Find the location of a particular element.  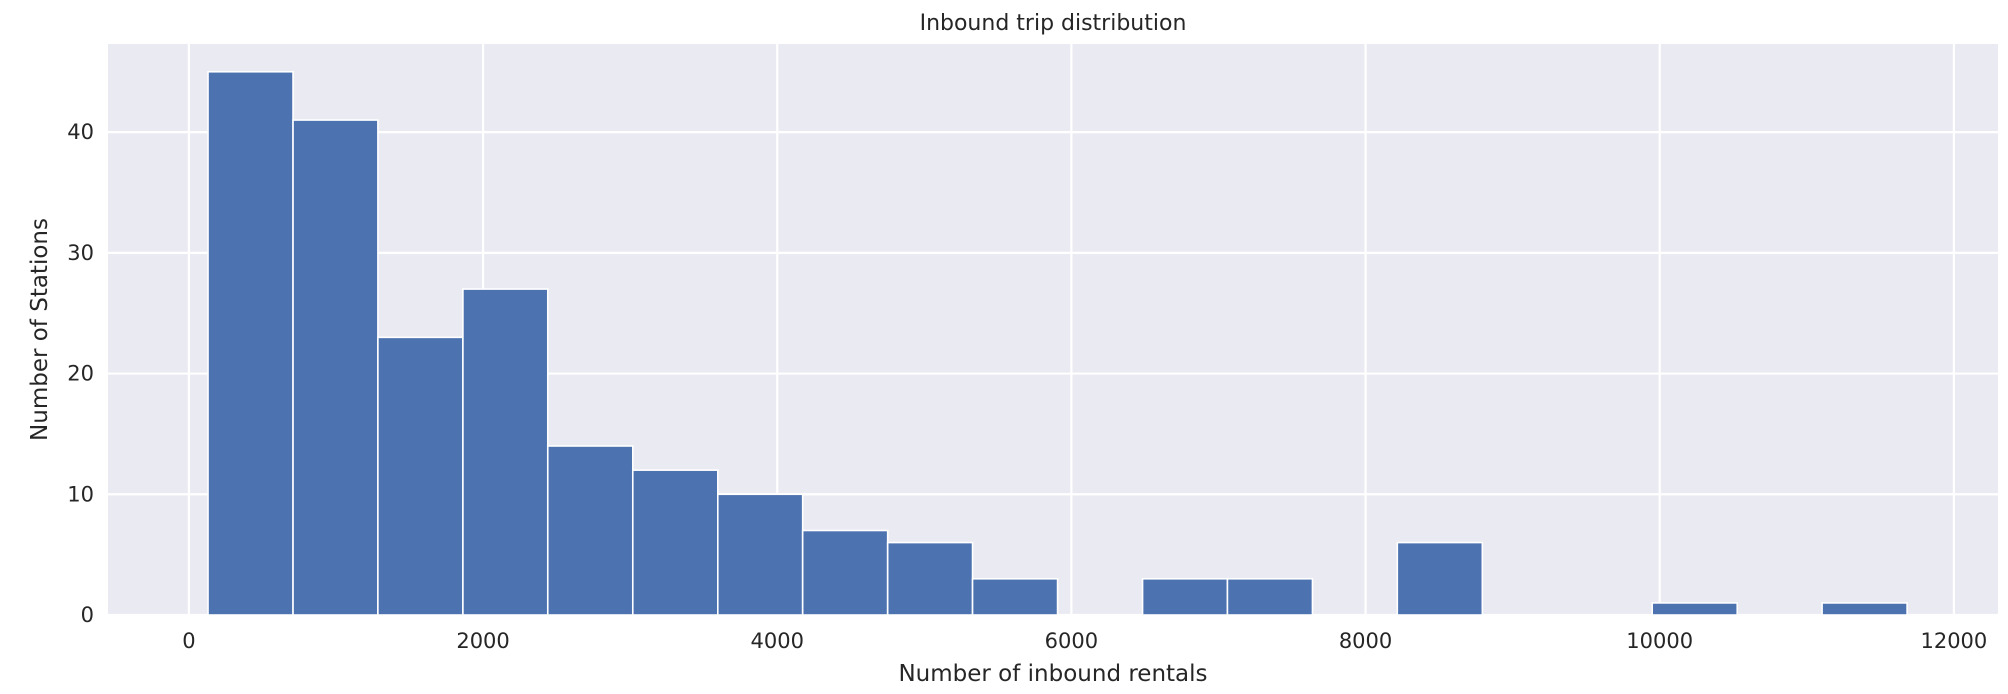

y-axis-label: Number of Stations is located at coordinates (40, 329).